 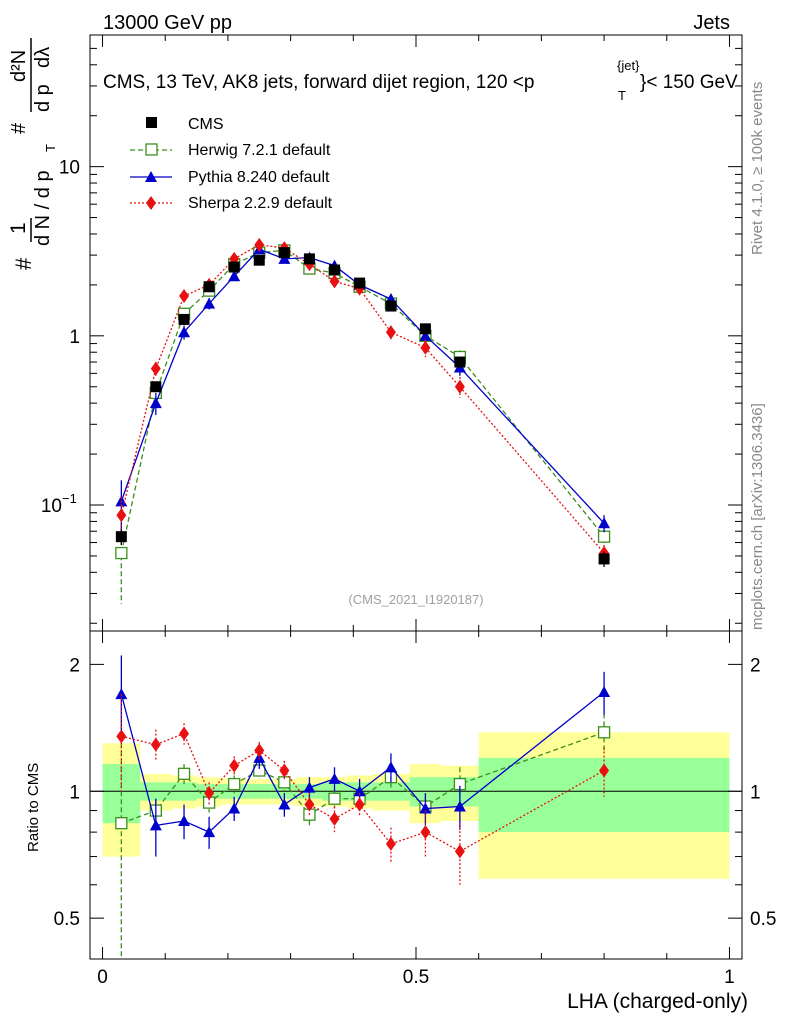 I want to click on ylabel-dN: d N / d p, so click(x=43, y=208).